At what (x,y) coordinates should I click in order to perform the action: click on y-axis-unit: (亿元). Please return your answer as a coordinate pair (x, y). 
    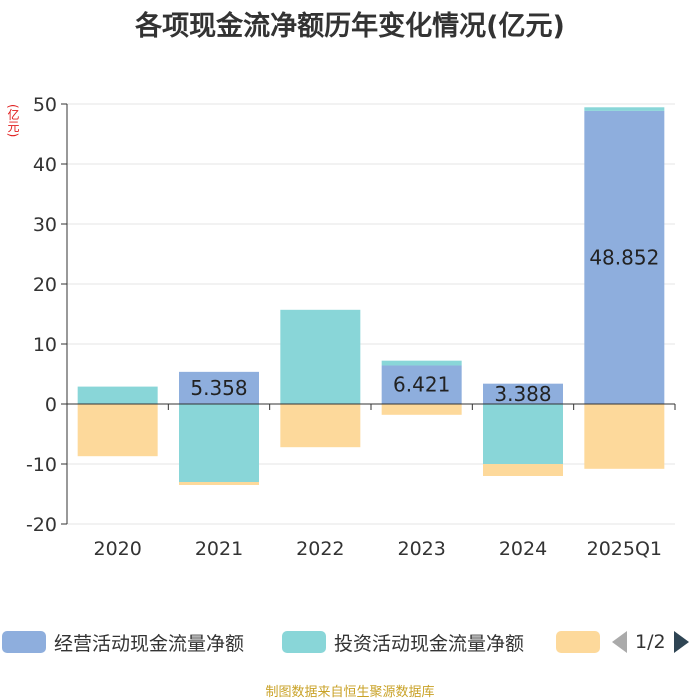
    Looking at the image, I should click on (13, 121).